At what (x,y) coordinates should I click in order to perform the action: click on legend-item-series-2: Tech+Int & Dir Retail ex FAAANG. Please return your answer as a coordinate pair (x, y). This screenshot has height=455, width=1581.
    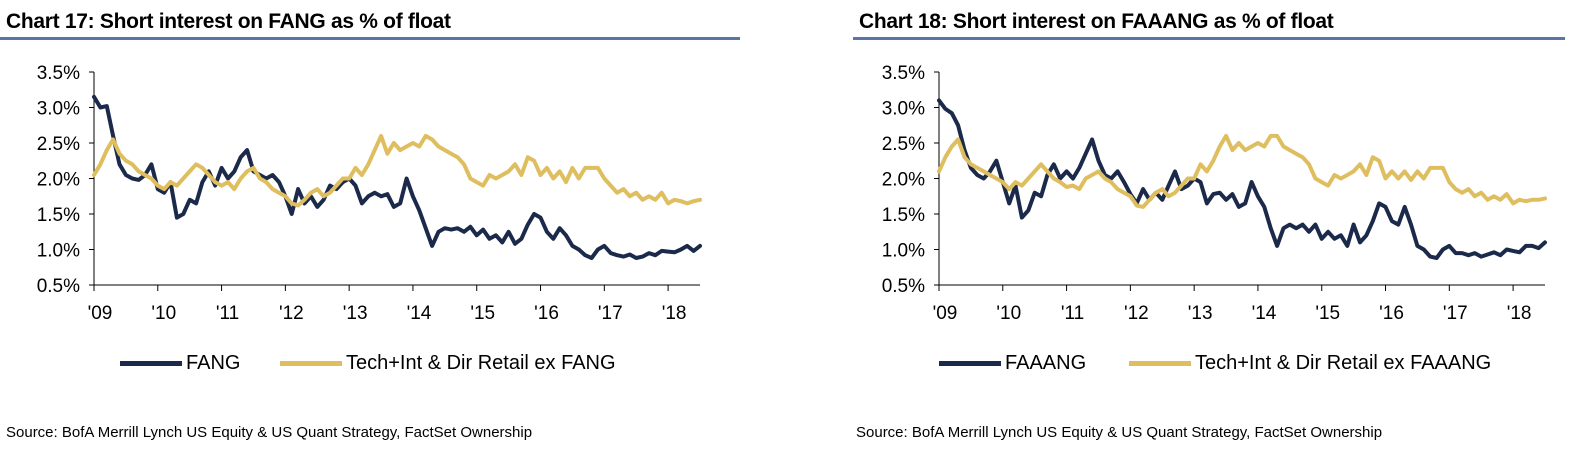
    Looking at the image, I should click on (1310, 363).